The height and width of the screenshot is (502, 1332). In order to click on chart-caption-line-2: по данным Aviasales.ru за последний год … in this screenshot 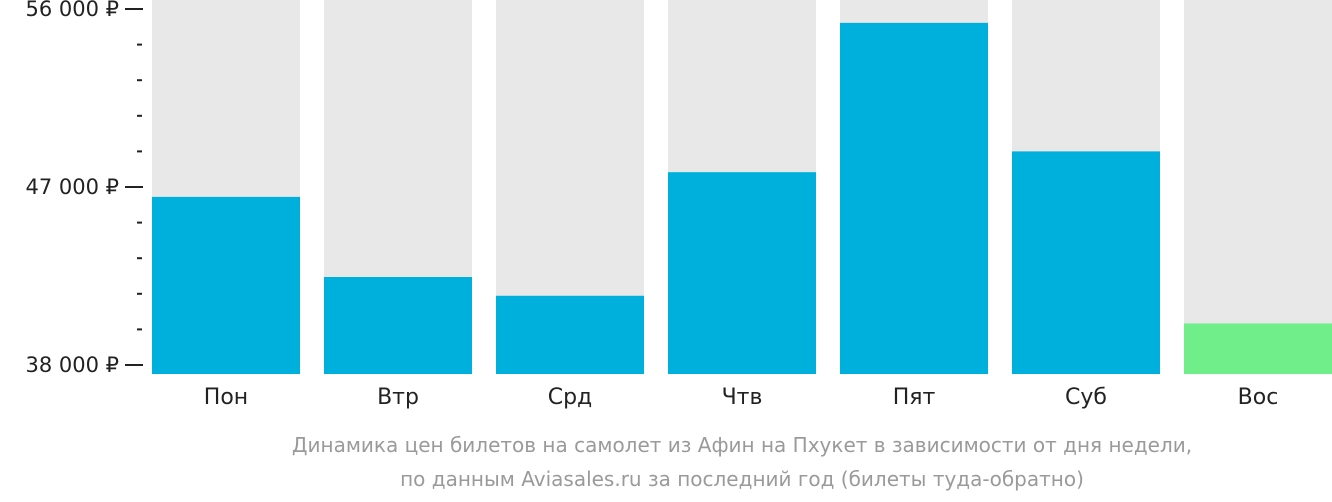, I will do `click(742, 479)`.